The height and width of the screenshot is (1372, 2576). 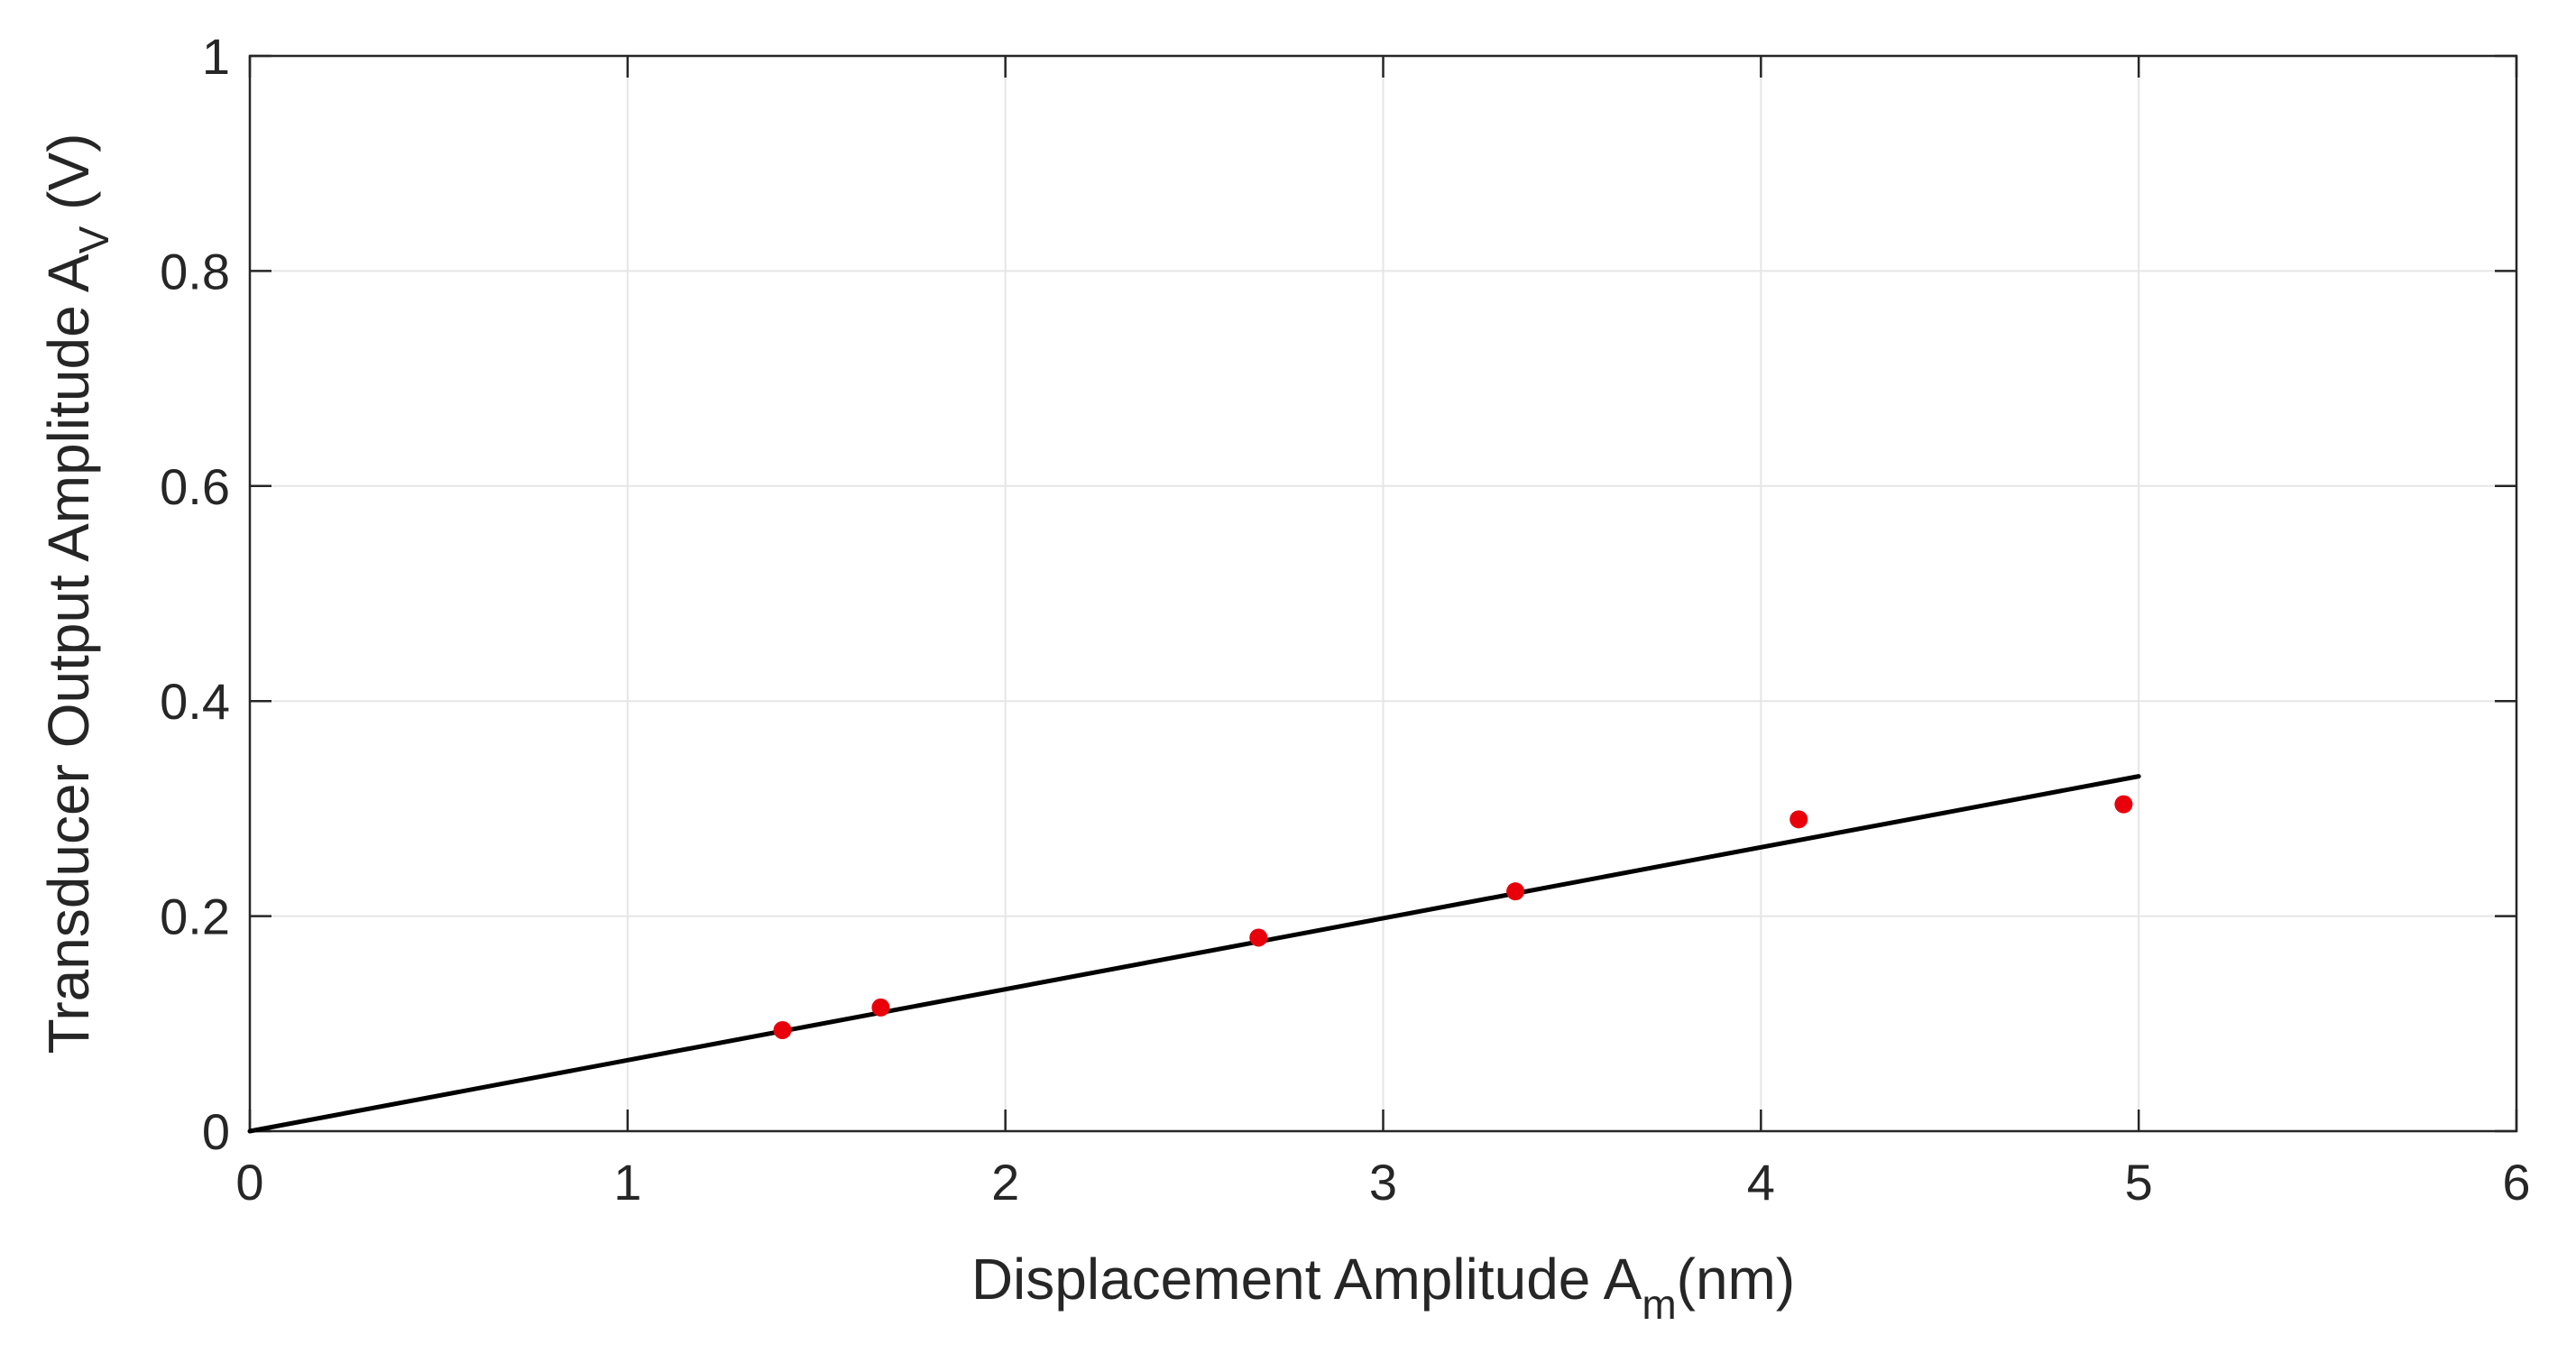 I want to click on y-tick-label: 0.4, so click(x=195, y=701).